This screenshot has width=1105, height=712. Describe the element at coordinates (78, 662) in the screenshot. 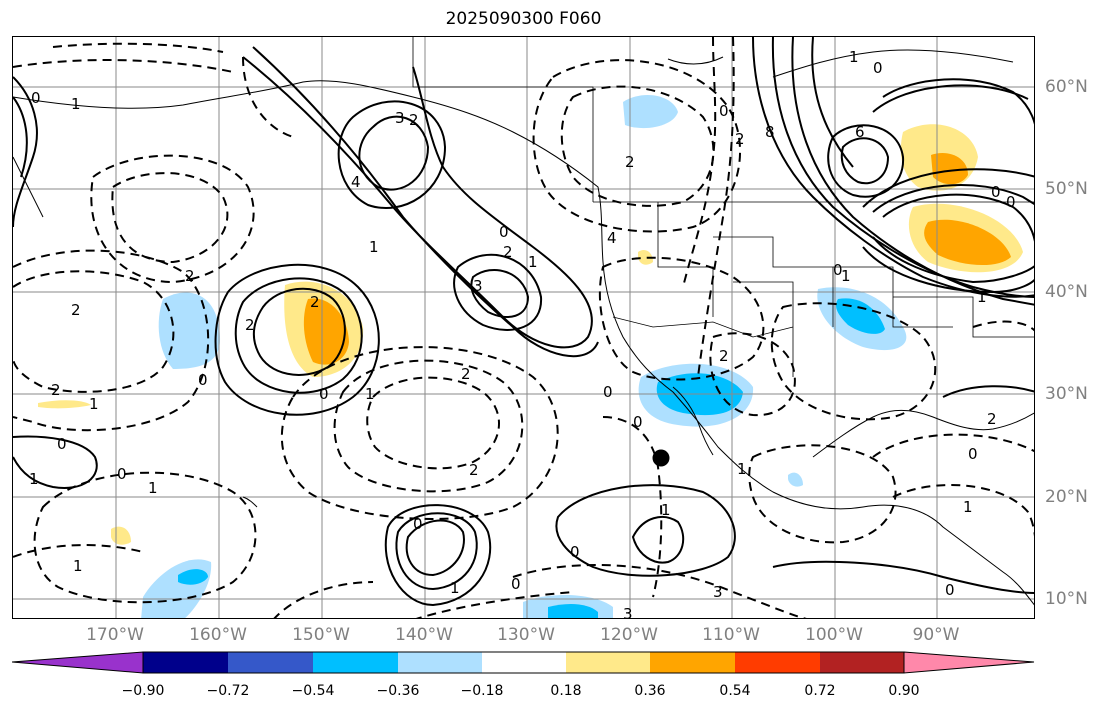

I see `colorbar-extend-low` at that location.